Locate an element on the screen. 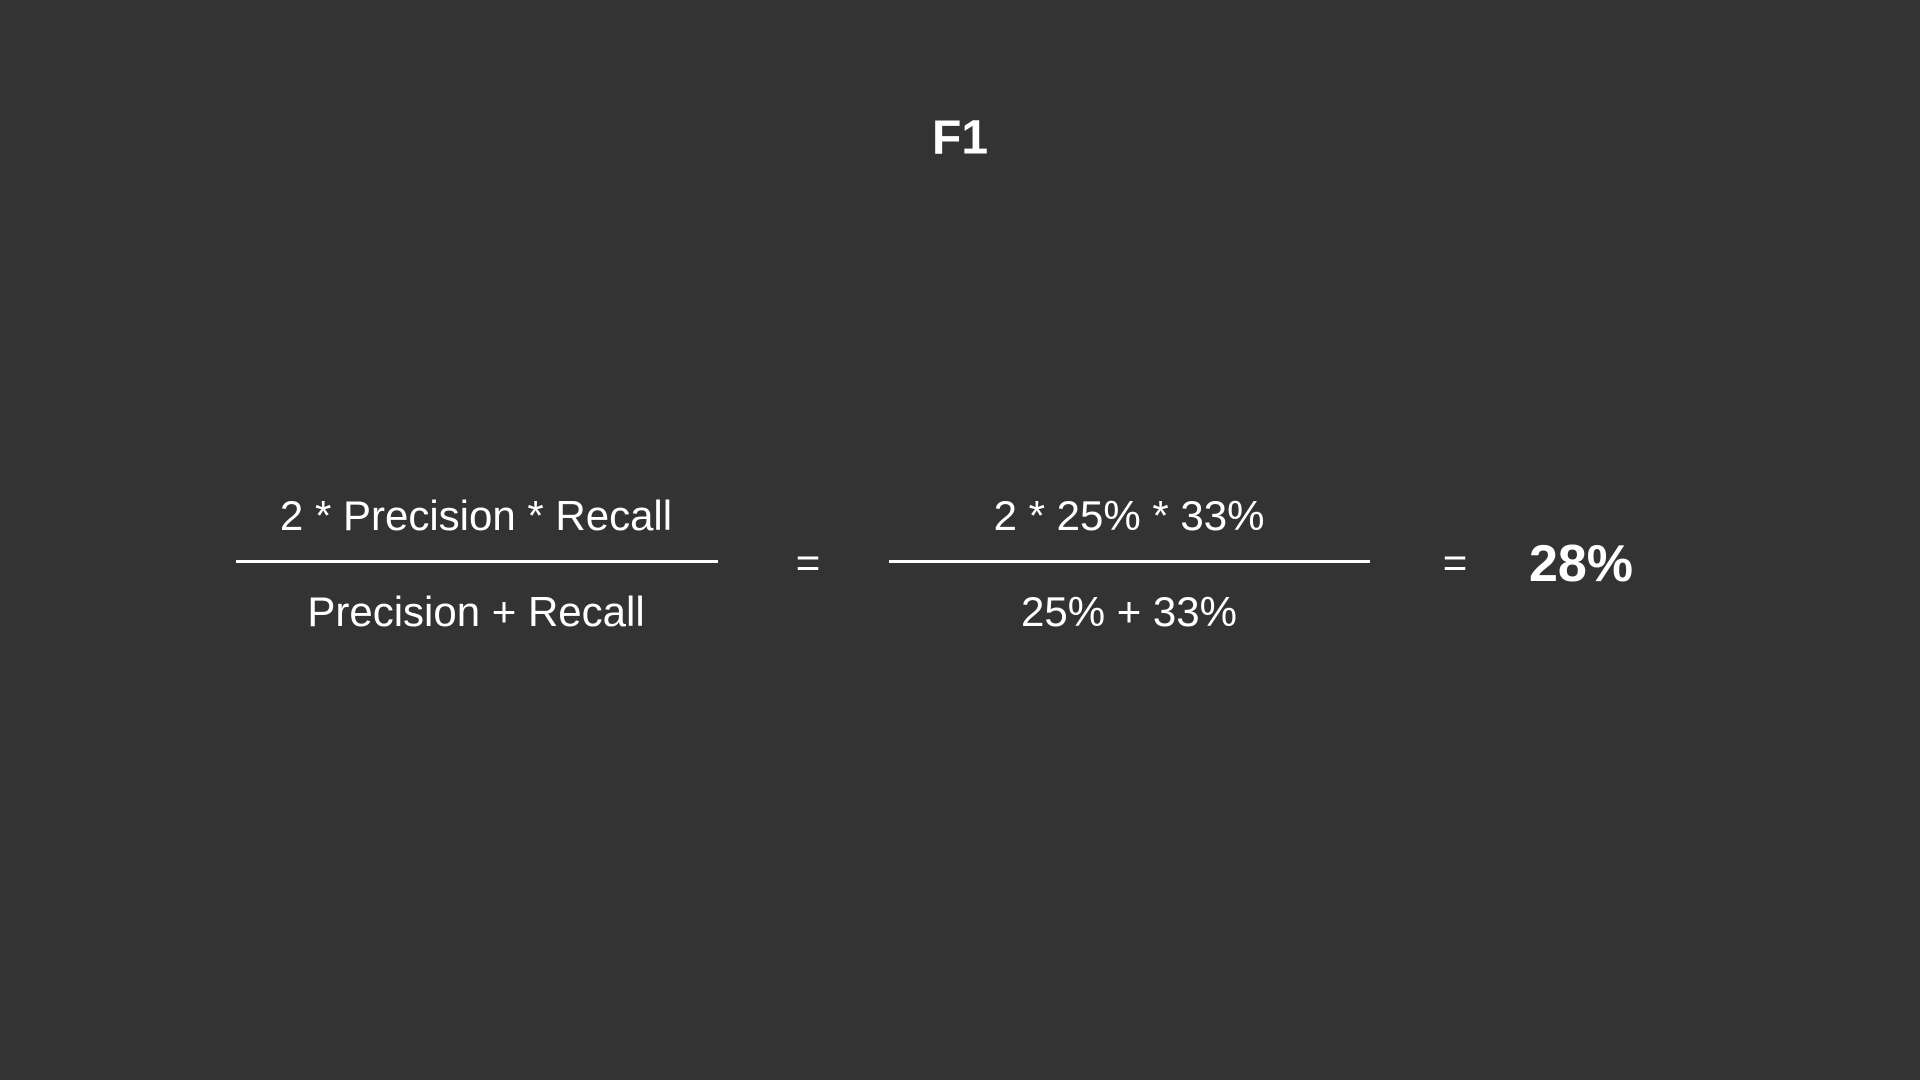  result-value: 28% is located at coordinates (1581, 564).